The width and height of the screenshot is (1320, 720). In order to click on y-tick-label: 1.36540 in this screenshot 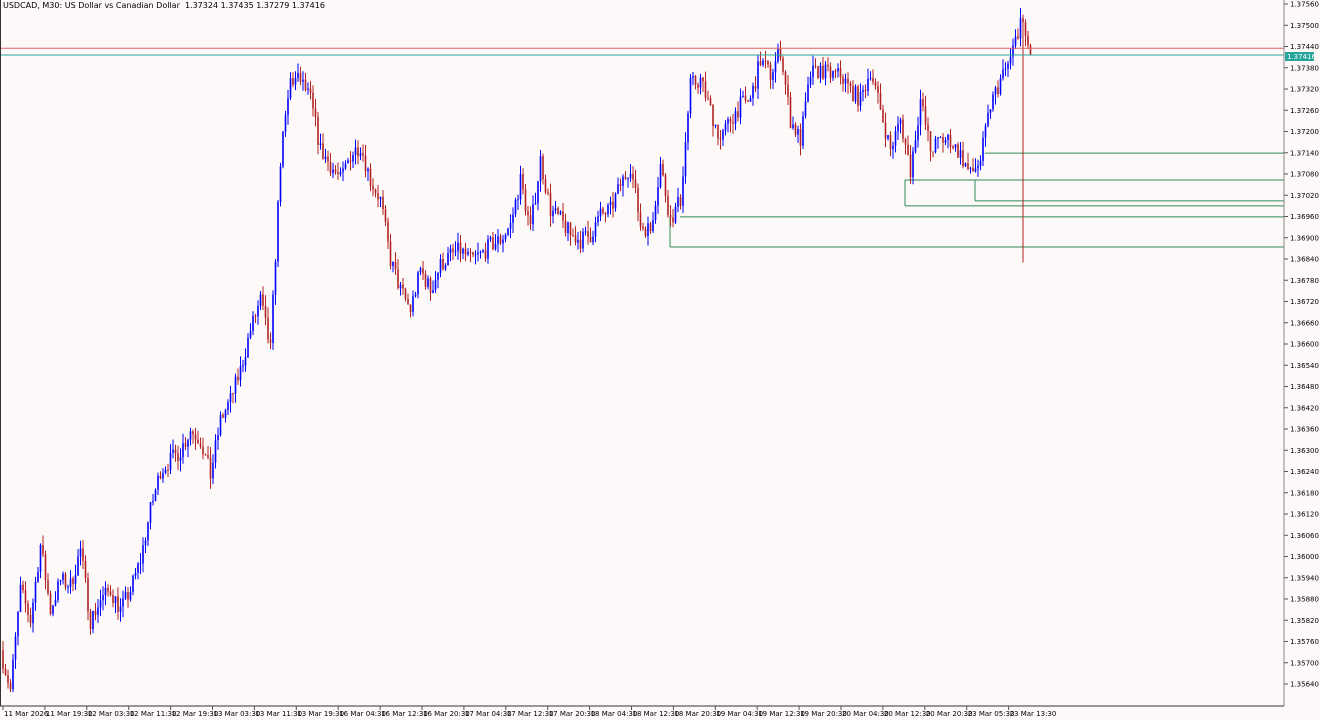, I will do `click(1304, 366)`.